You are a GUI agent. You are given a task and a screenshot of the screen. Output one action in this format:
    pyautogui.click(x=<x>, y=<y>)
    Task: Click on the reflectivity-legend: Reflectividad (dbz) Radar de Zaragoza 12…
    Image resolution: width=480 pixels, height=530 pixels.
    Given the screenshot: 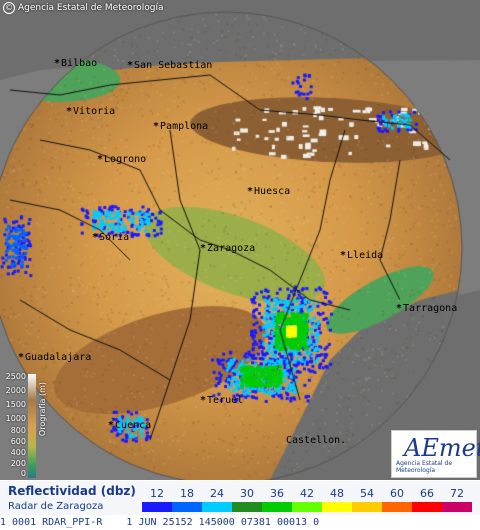 What is the action you would take?
    pyautogui.click(x=240, y=498)
    